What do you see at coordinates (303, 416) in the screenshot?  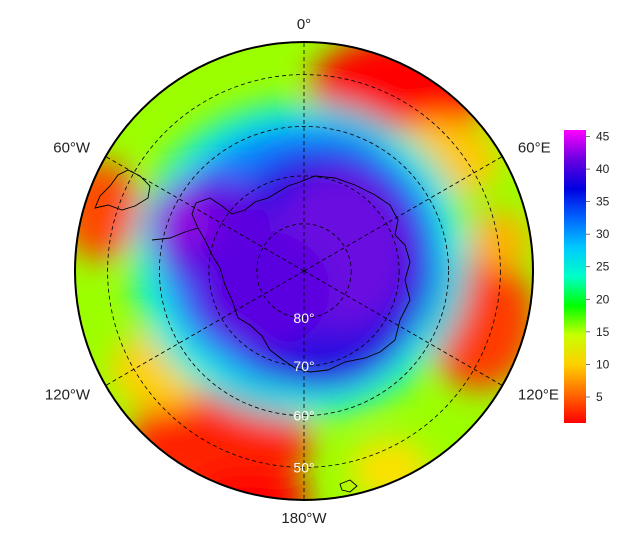 I see `latitude-label: 60°` at bounding box center [303, 416].